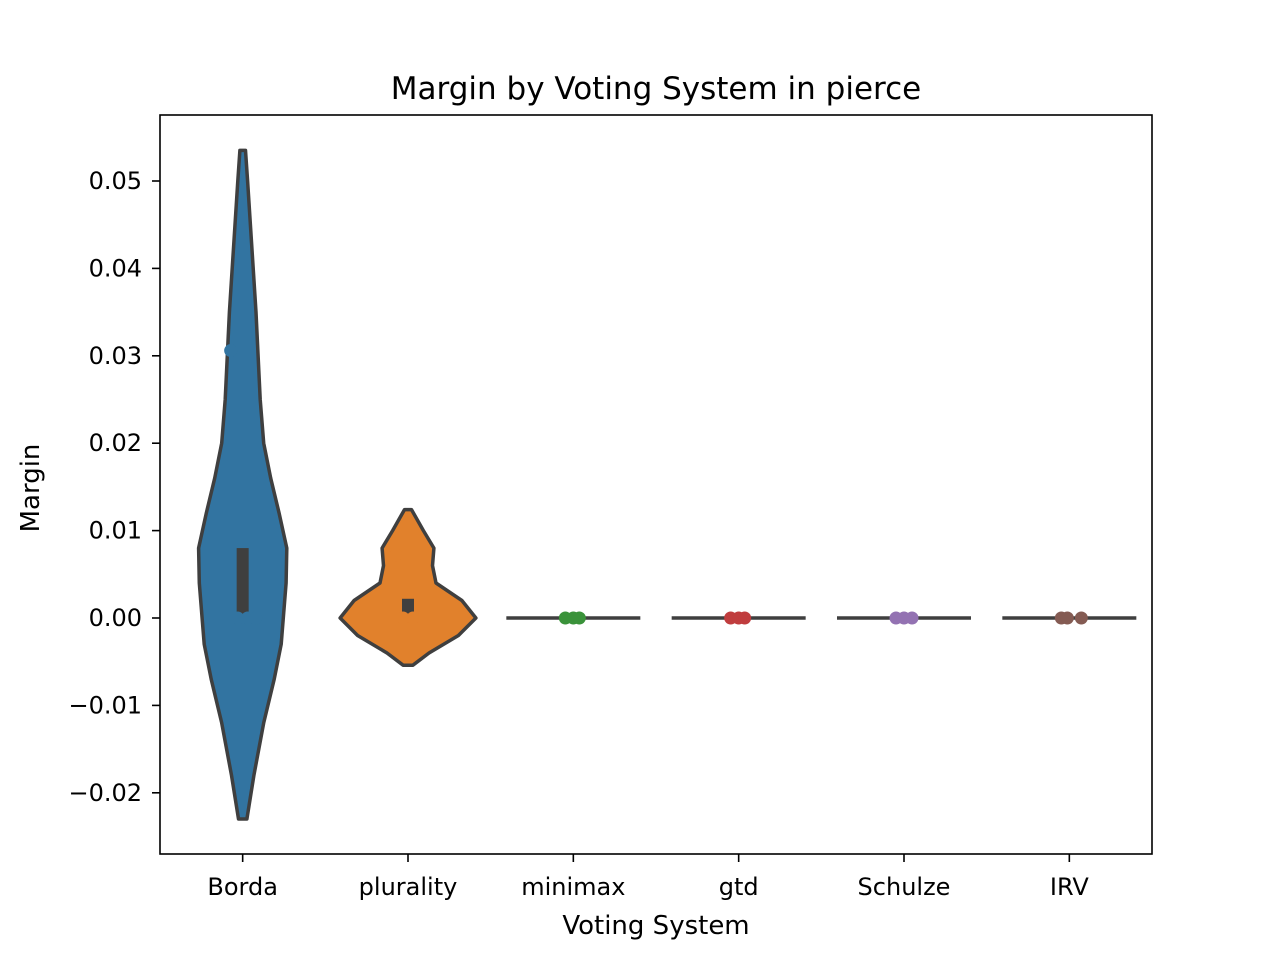 The image size is (1280, 960). What do you see at coordinates (573, 887) in the screenshot?
I see `x-tick-label: minimax` at bounding box center [573, 887].